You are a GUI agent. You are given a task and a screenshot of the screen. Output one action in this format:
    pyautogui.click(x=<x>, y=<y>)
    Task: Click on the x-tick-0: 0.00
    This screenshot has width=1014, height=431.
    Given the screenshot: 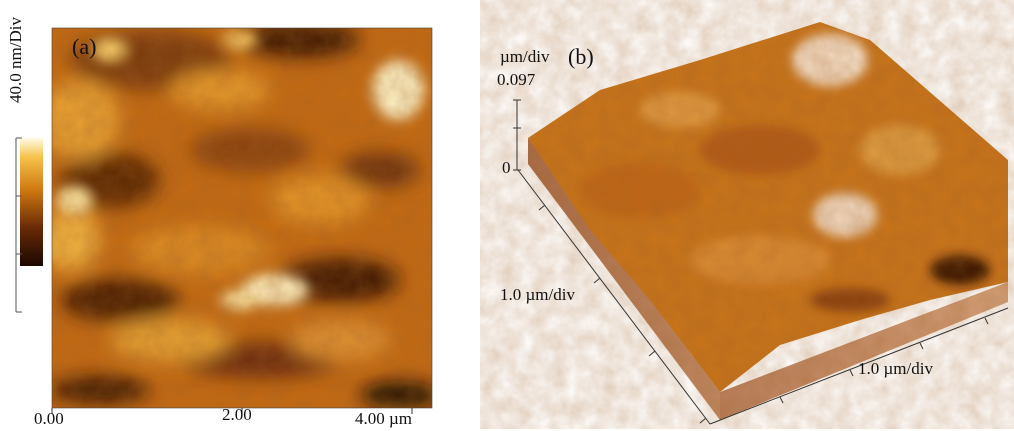 What is the action you would take?
    pyautogui.click(x=49, y=418)
    